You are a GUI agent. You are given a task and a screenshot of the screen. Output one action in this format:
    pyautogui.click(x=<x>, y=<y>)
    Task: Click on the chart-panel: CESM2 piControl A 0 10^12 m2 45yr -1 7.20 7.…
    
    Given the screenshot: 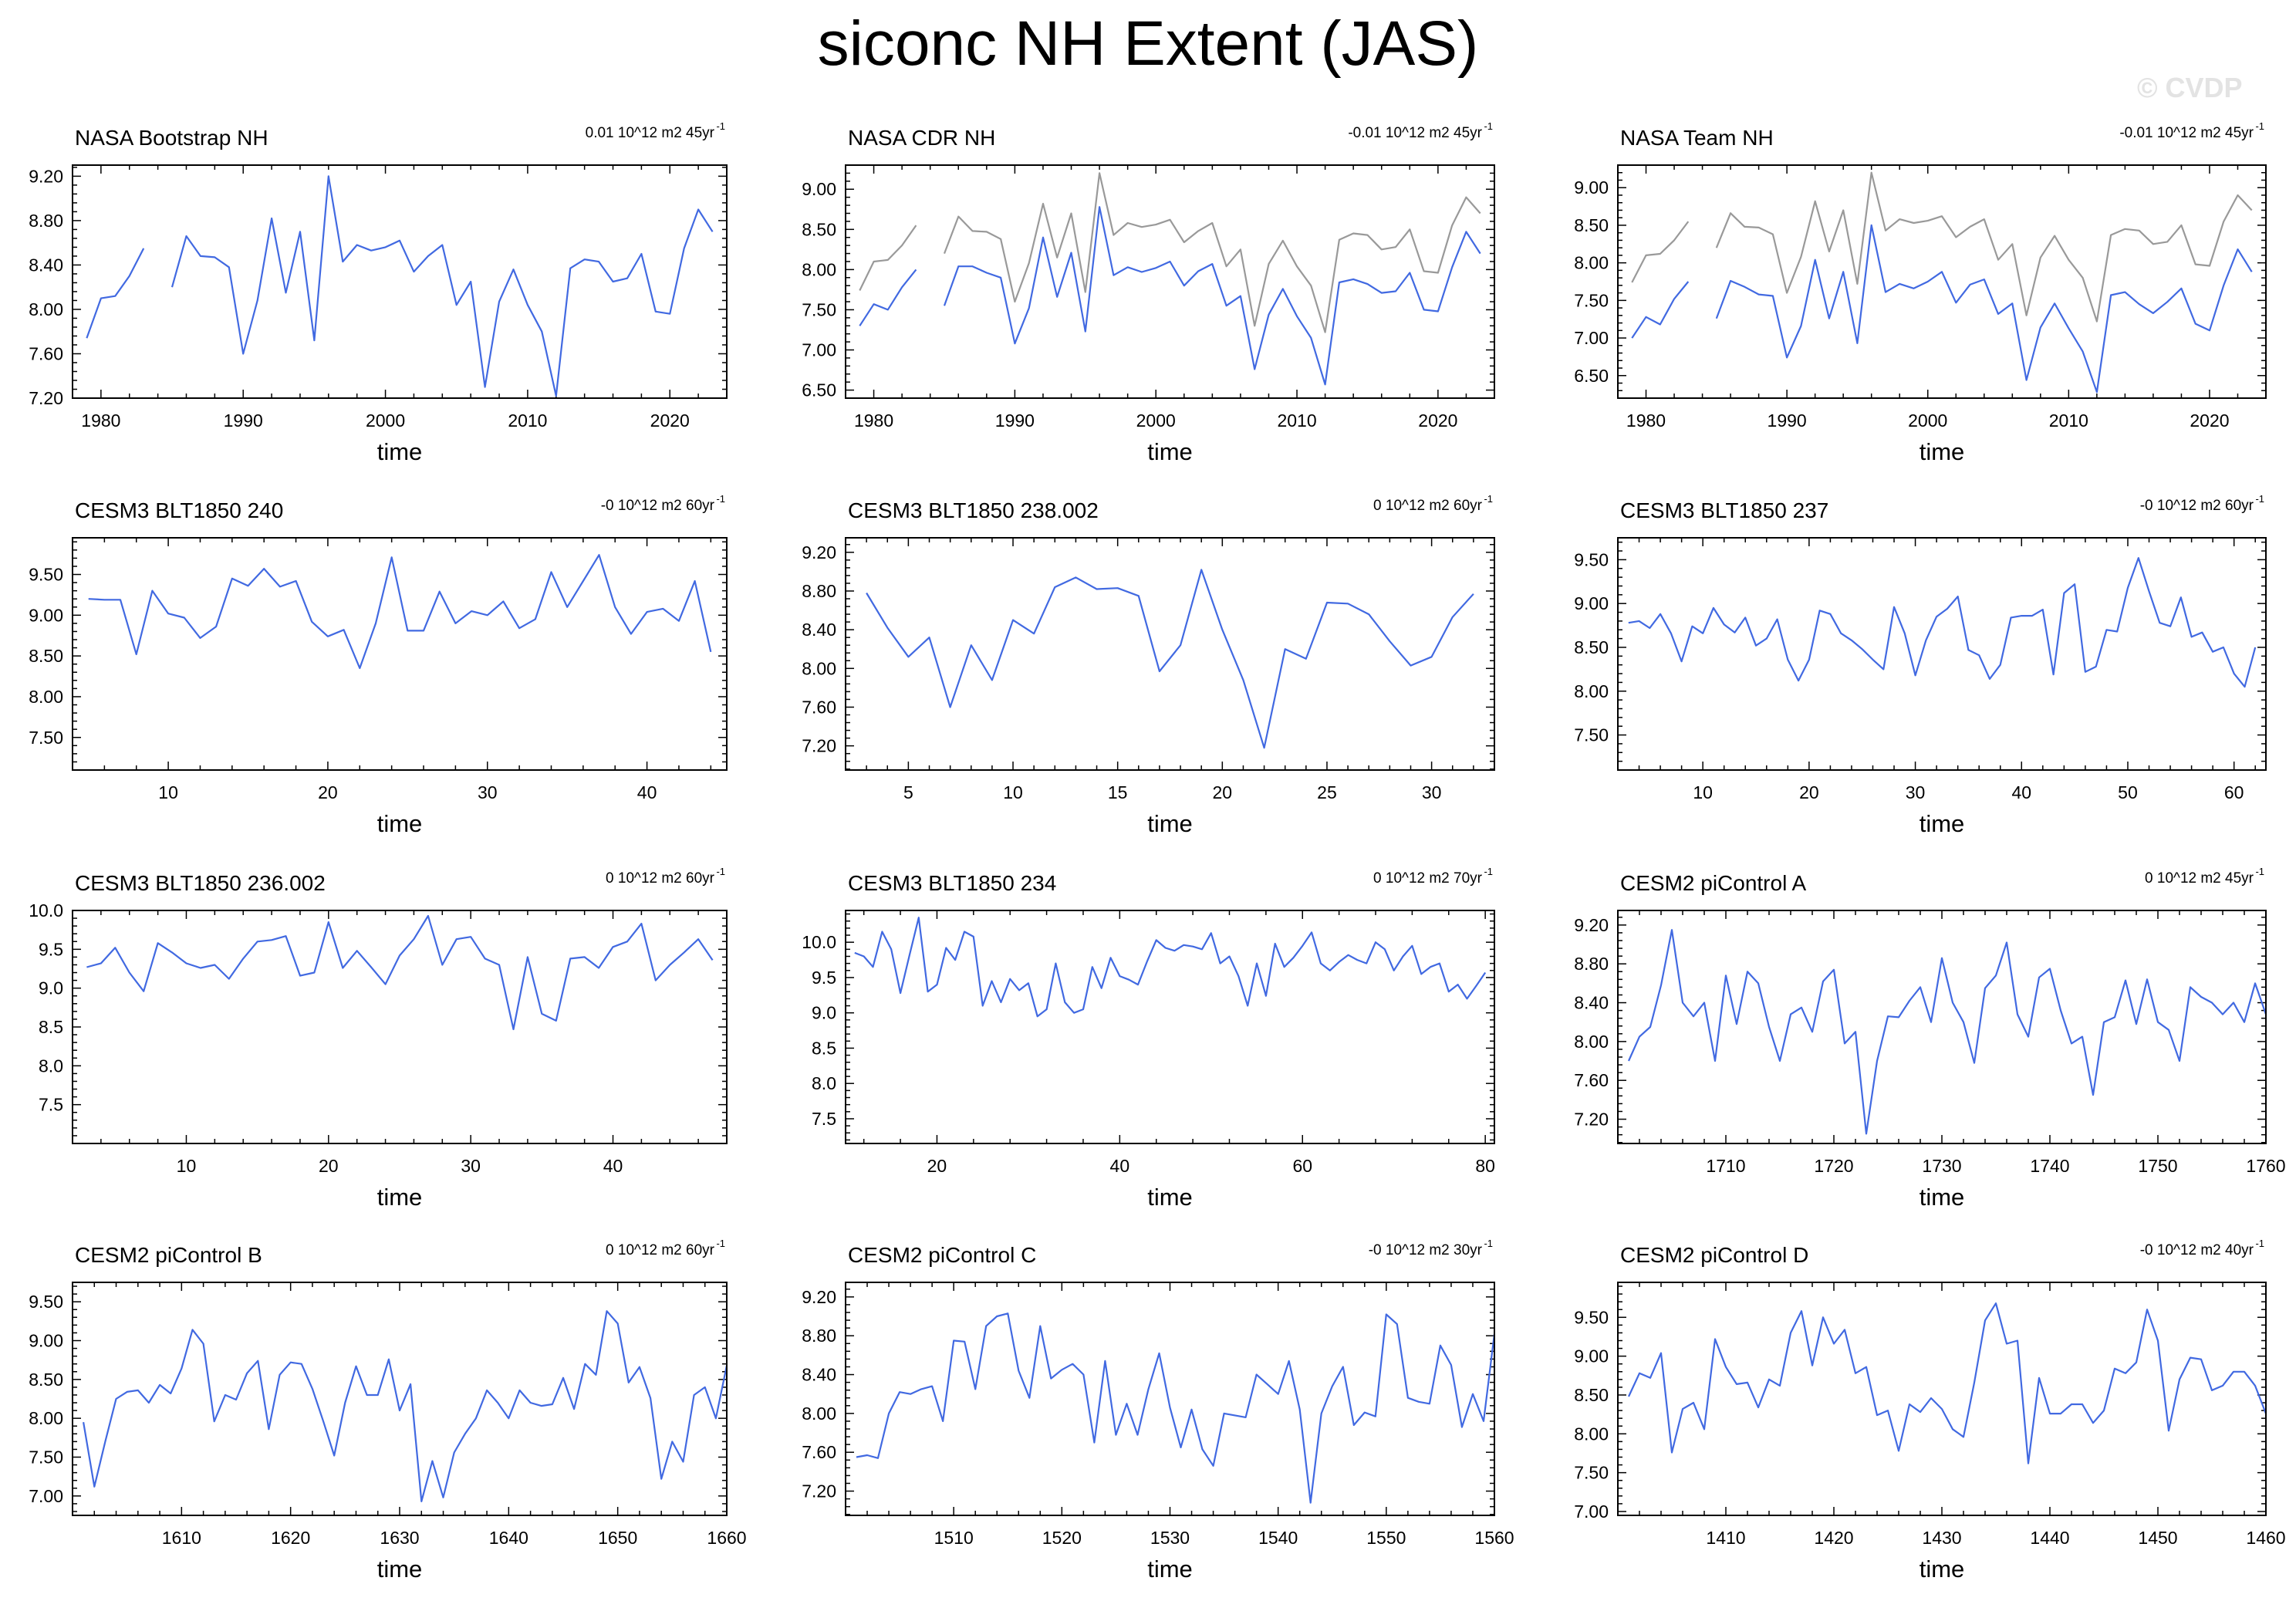 What is the action you would take?
    pyautogui.click(x=1929, y=1038)
    